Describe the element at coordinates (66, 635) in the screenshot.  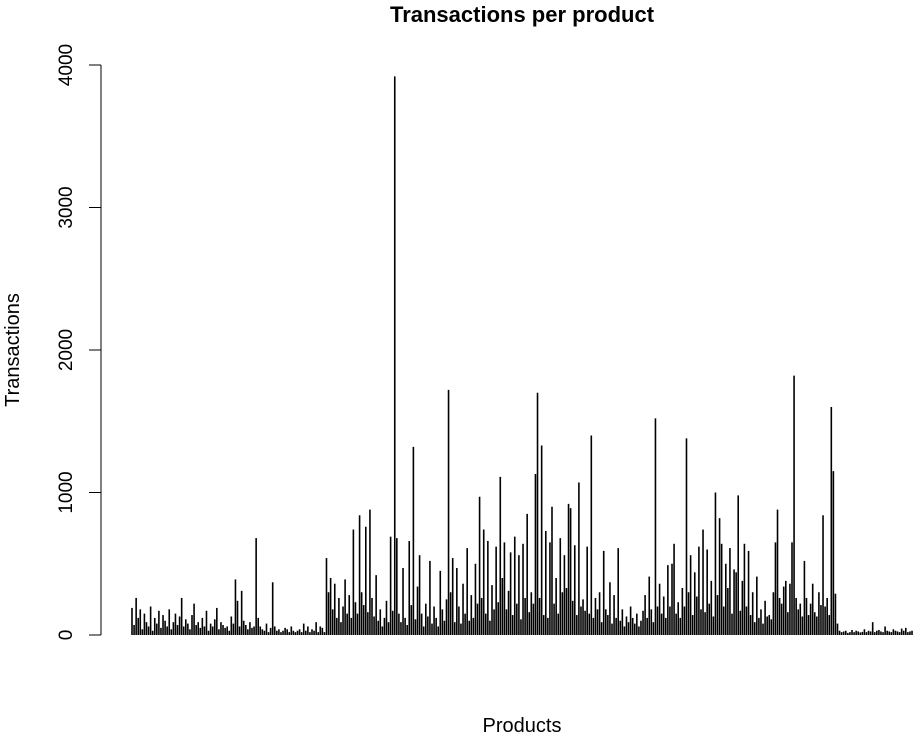
I see `y-tick-label: 0` at that location.